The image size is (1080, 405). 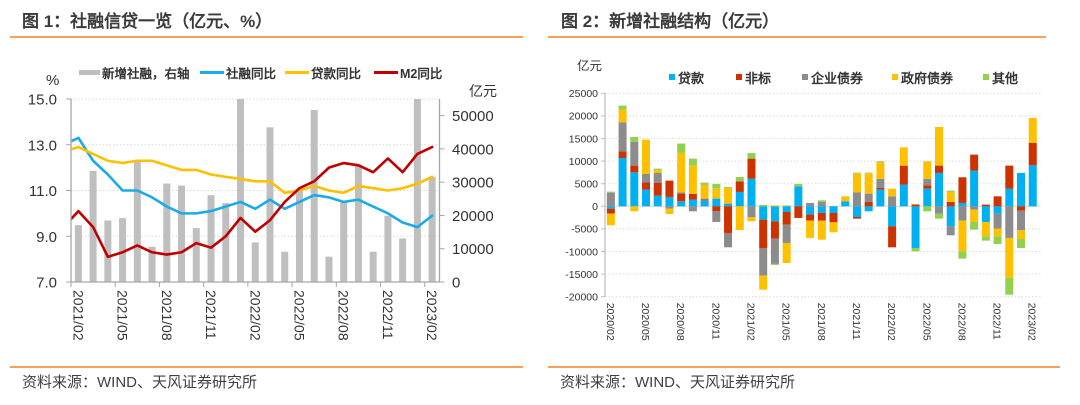 What do you see at coordinates (388, 315) in the screenshot?
I see `x-axis-tick-label: 2022/11` at bounding box center [388, 315].